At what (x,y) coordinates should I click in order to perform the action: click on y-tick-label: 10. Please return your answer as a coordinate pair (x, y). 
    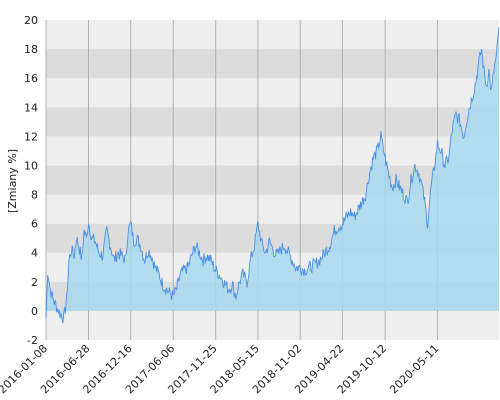
    Looking at the image, I should click on (31, 165).